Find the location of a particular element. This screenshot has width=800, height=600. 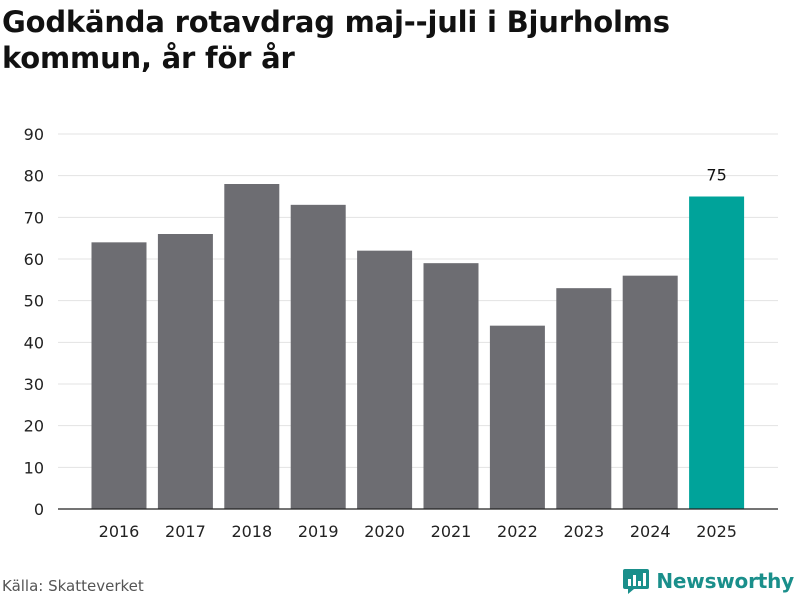

bar-2025 is located at coordinates (717, 352).